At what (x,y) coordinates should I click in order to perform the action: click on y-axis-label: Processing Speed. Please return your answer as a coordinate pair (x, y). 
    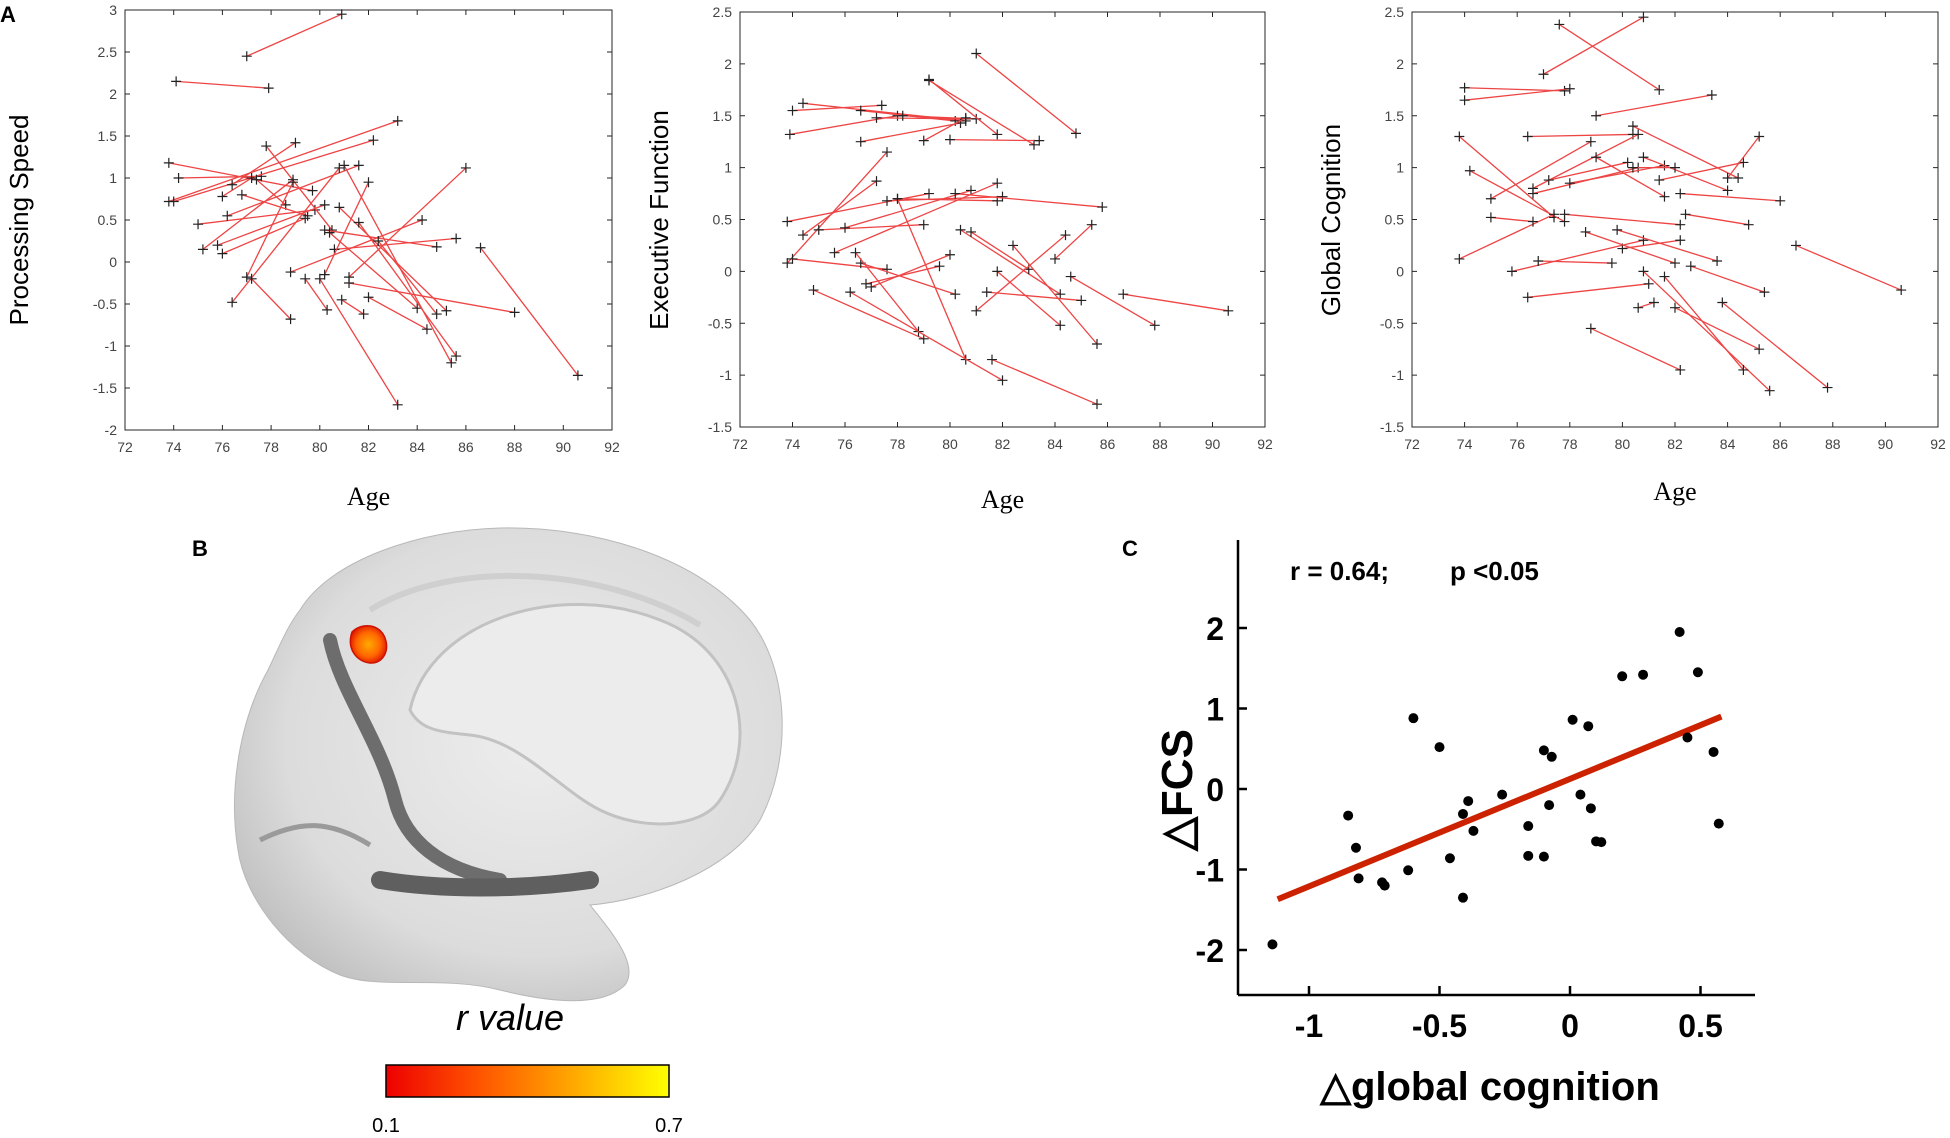
    Looking at the image, I should click on (19, 219).